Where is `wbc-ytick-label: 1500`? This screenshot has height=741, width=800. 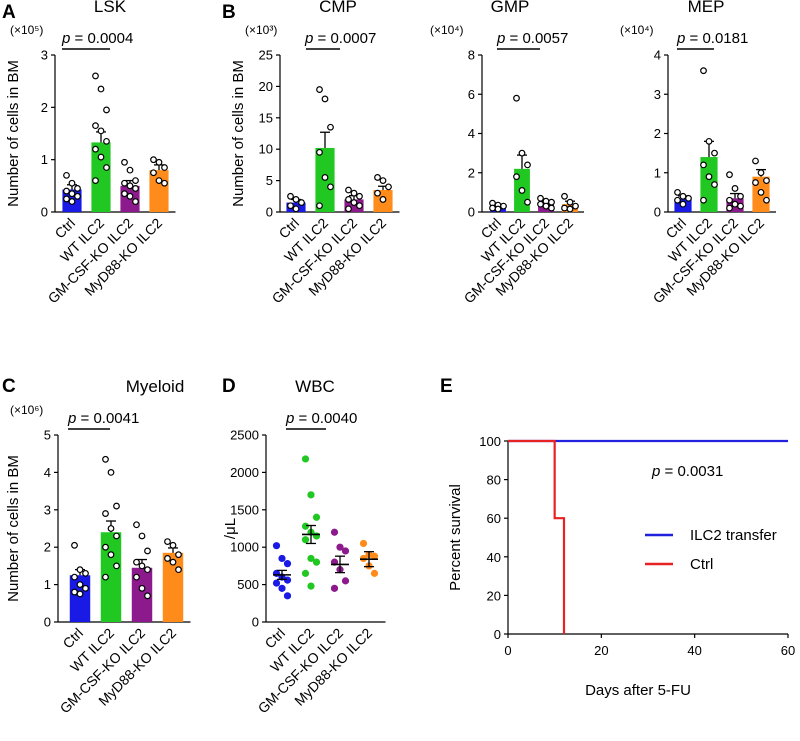 wbc-ytick-label: 1500 is located at coordinates (244, 509).